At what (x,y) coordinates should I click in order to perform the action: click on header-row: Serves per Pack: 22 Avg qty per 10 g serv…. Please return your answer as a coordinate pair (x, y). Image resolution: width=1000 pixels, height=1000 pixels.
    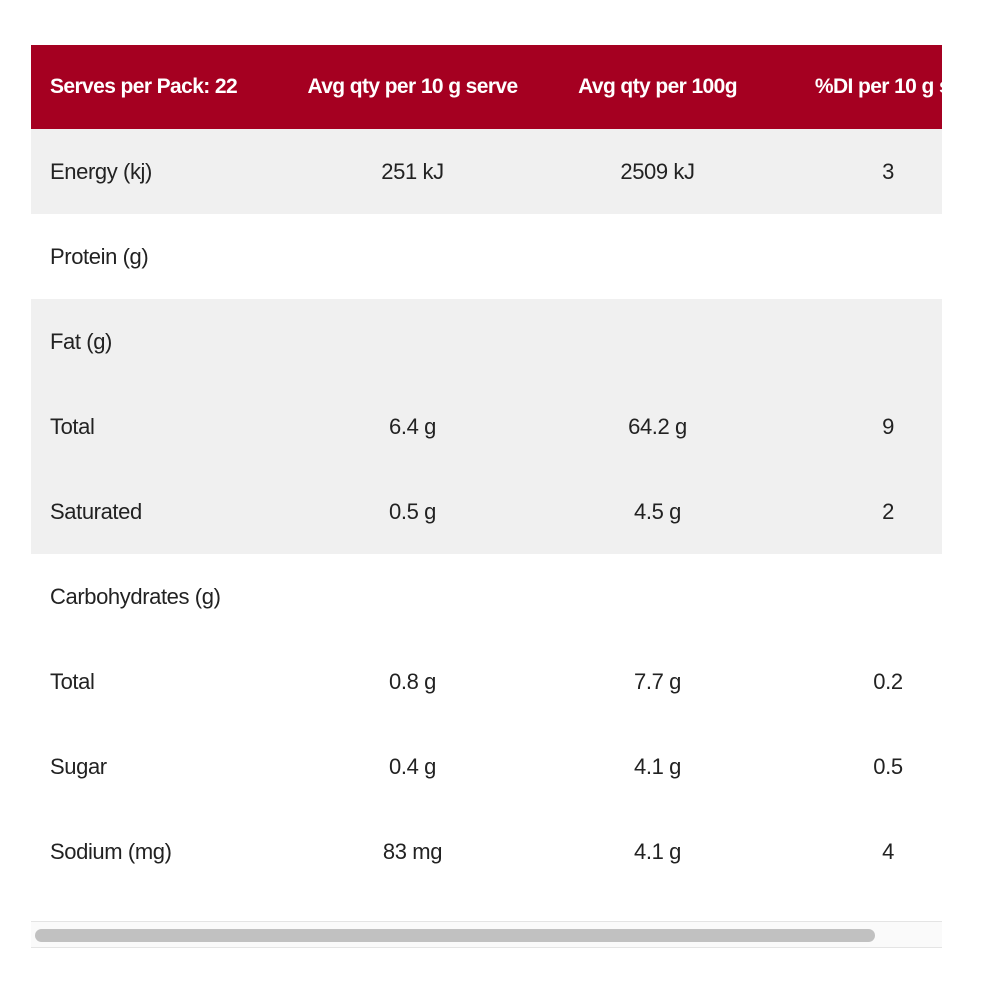
    Looking at the image, I should click on (486, 87).